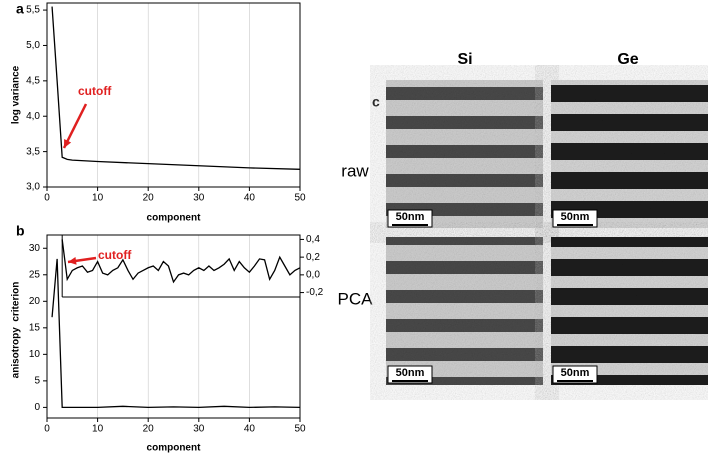  What do you see at coordinates (355, 170) in the screenshot?
I see `row-label: raw` at bounding box center [355, 170].